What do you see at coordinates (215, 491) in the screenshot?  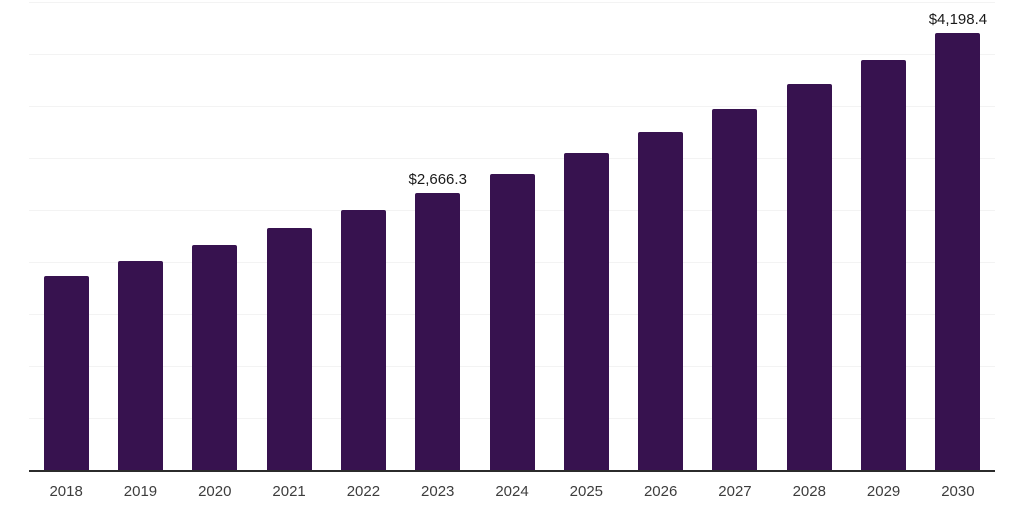 I see `x-tick-label: 2020` at bounding box center [215, 491].